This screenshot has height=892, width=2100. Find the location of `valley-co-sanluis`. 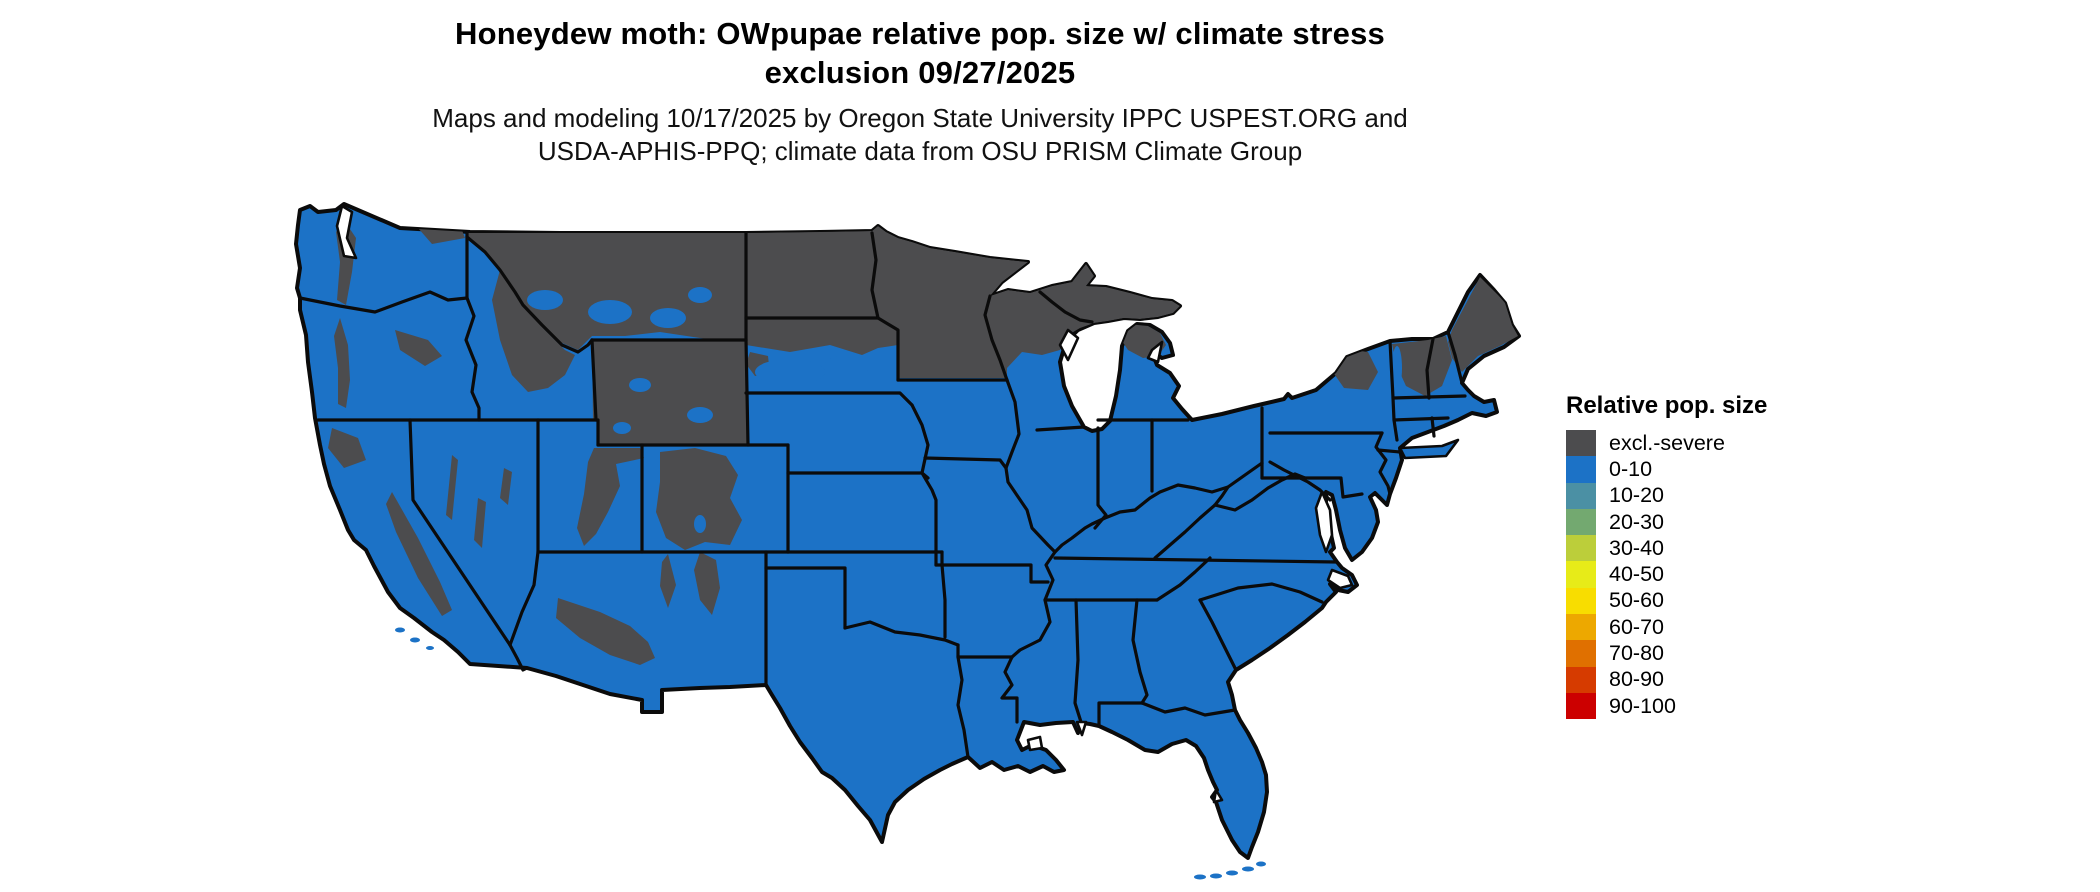

valley-co-sanluis is located at coordinates (700, 524).